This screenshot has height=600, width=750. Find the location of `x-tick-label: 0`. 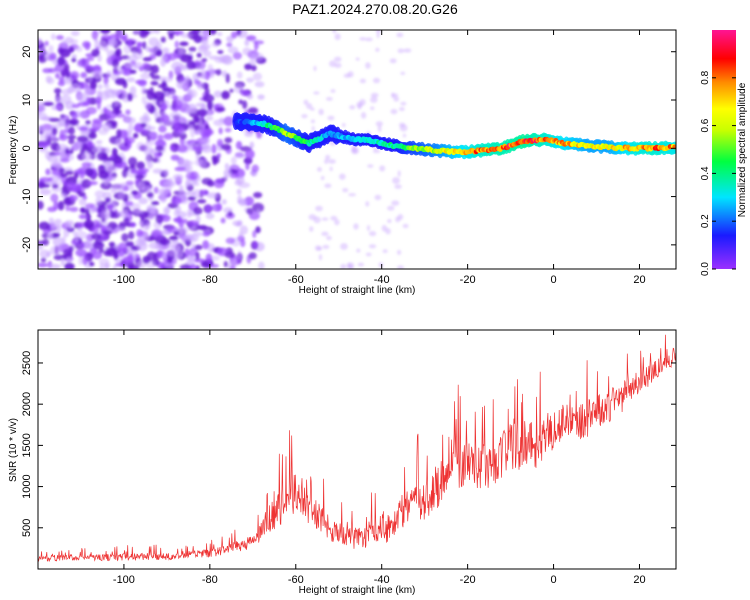

x-tick-label: 0 is located at coordinates (553, 280).